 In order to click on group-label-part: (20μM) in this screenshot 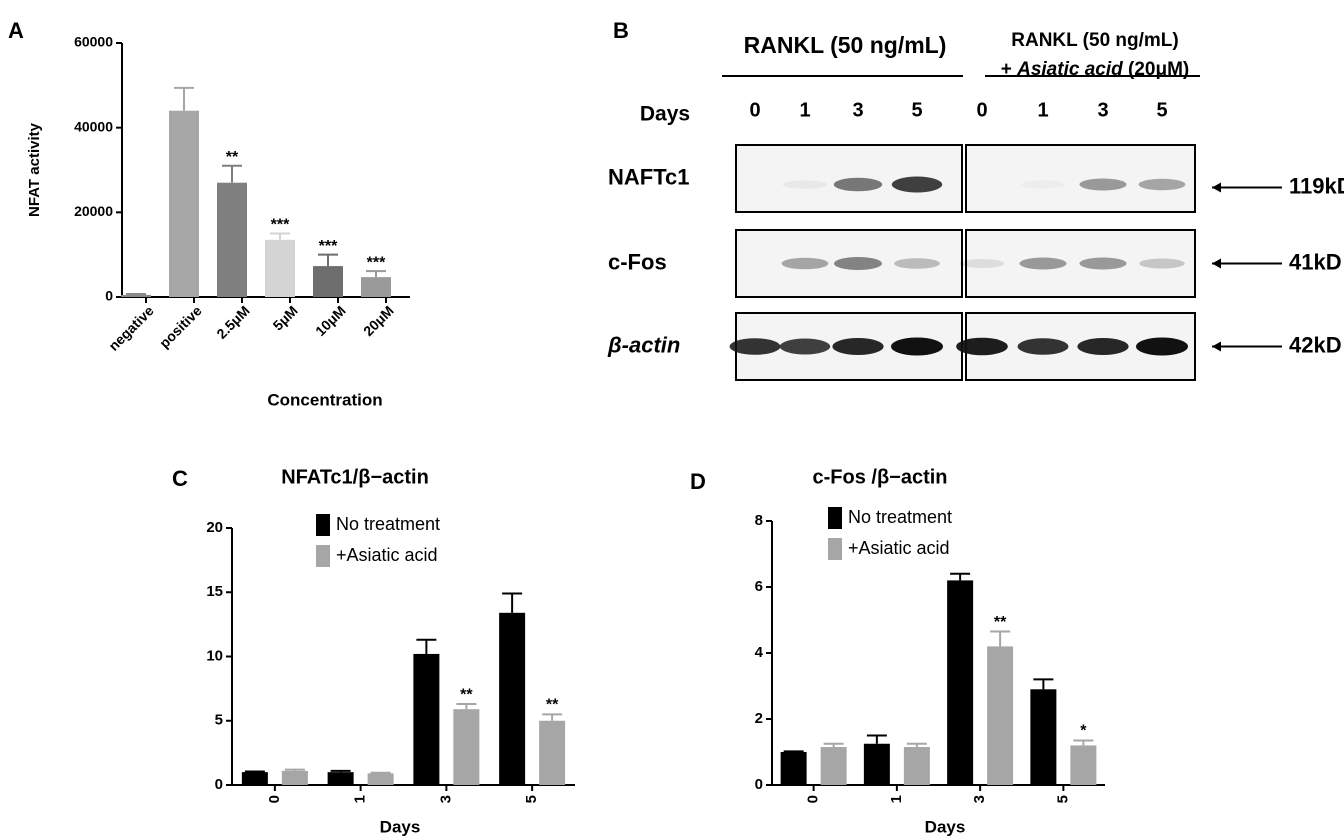, I will do `click(1156, 69)`.